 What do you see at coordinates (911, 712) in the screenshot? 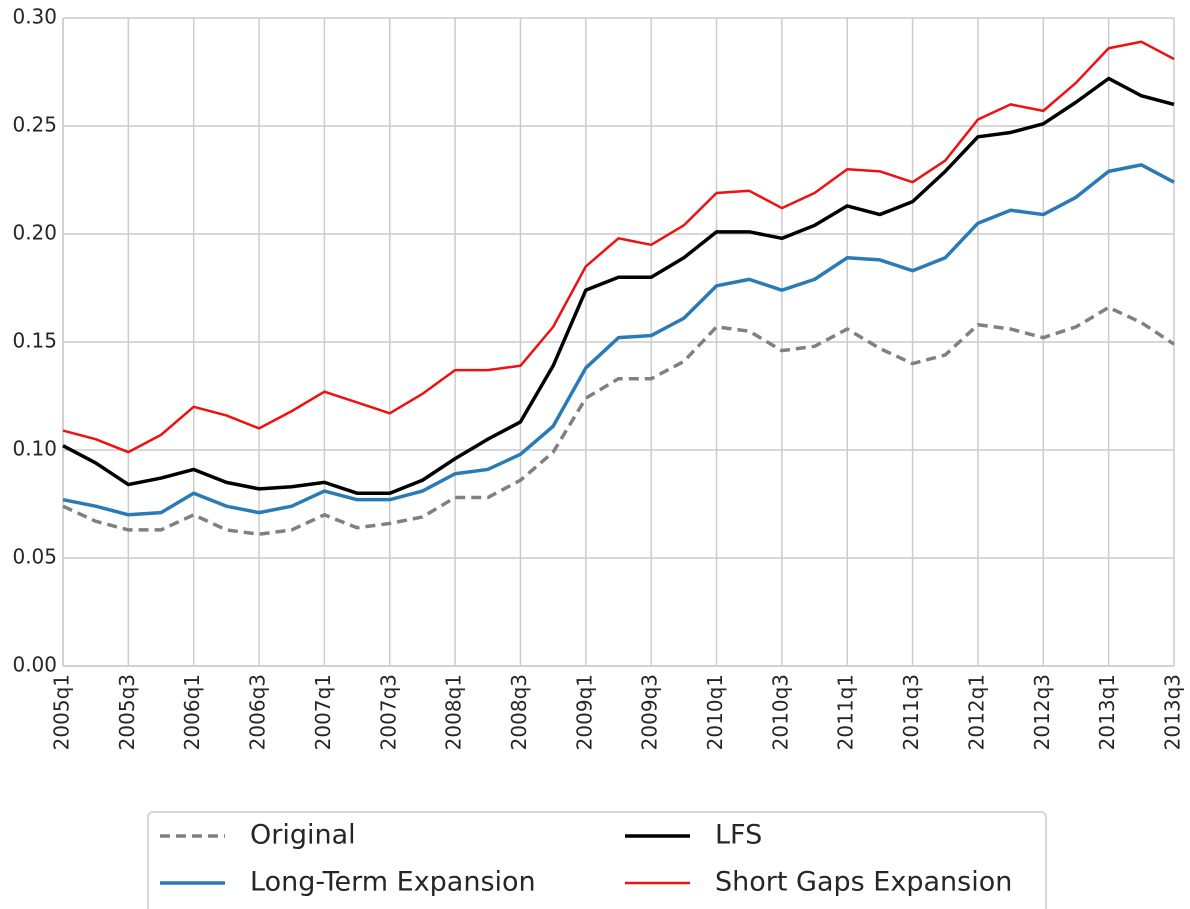
I see `x-tick-label: 2011q3` at bounding box center [911, 712].